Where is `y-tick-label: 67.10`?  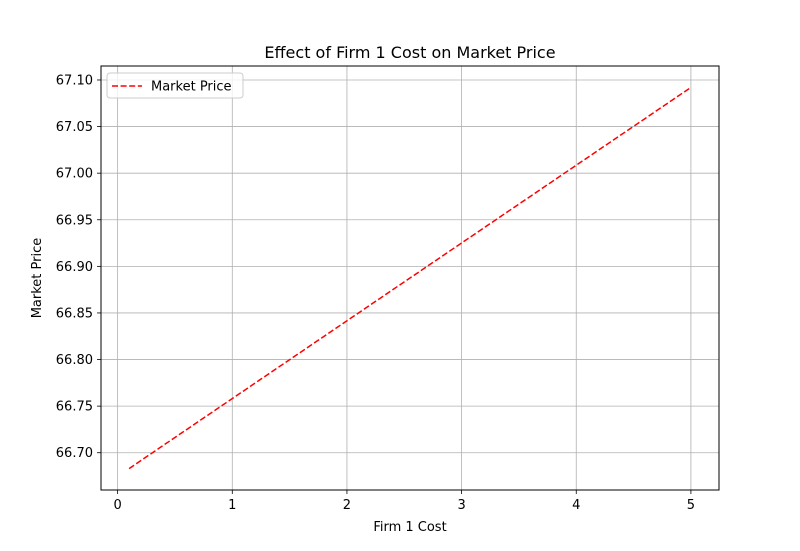 y-tick-label: 67.10 is located at coordinates (74, 80).